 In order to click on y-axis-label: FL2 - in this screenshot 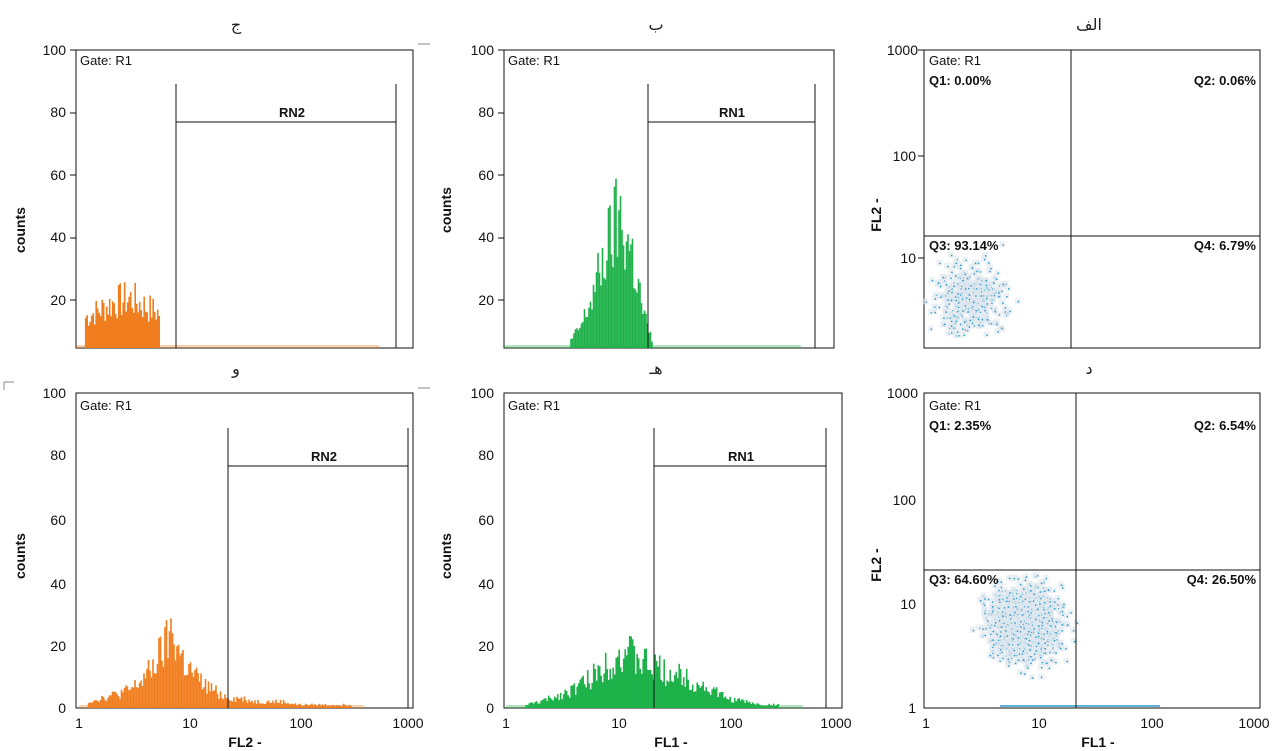, I will do `click(876, 215)`.